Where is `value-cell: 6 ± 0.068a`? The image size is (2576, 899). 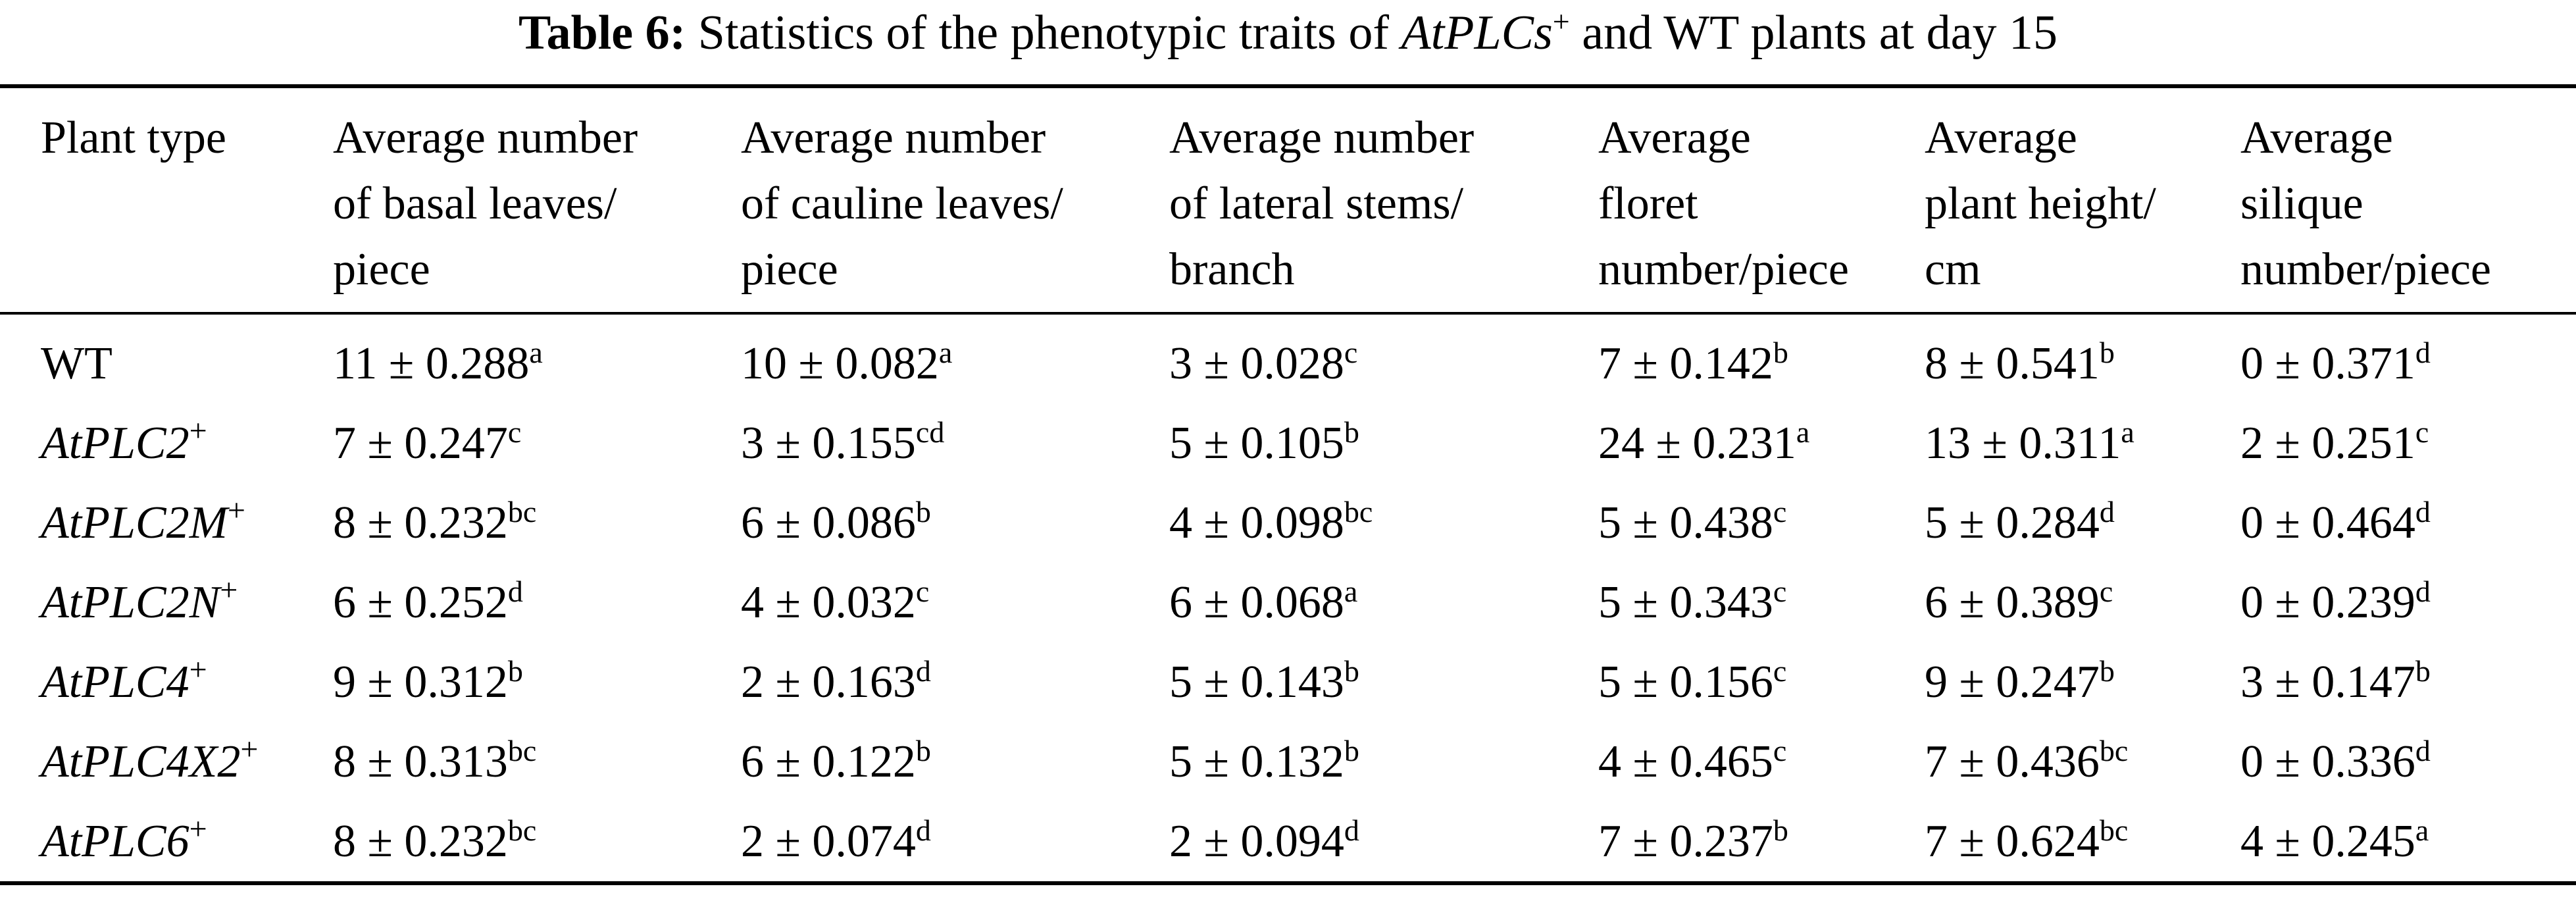
value-cell: 6 ± 0.068a is located at coordinates (1383, 602).